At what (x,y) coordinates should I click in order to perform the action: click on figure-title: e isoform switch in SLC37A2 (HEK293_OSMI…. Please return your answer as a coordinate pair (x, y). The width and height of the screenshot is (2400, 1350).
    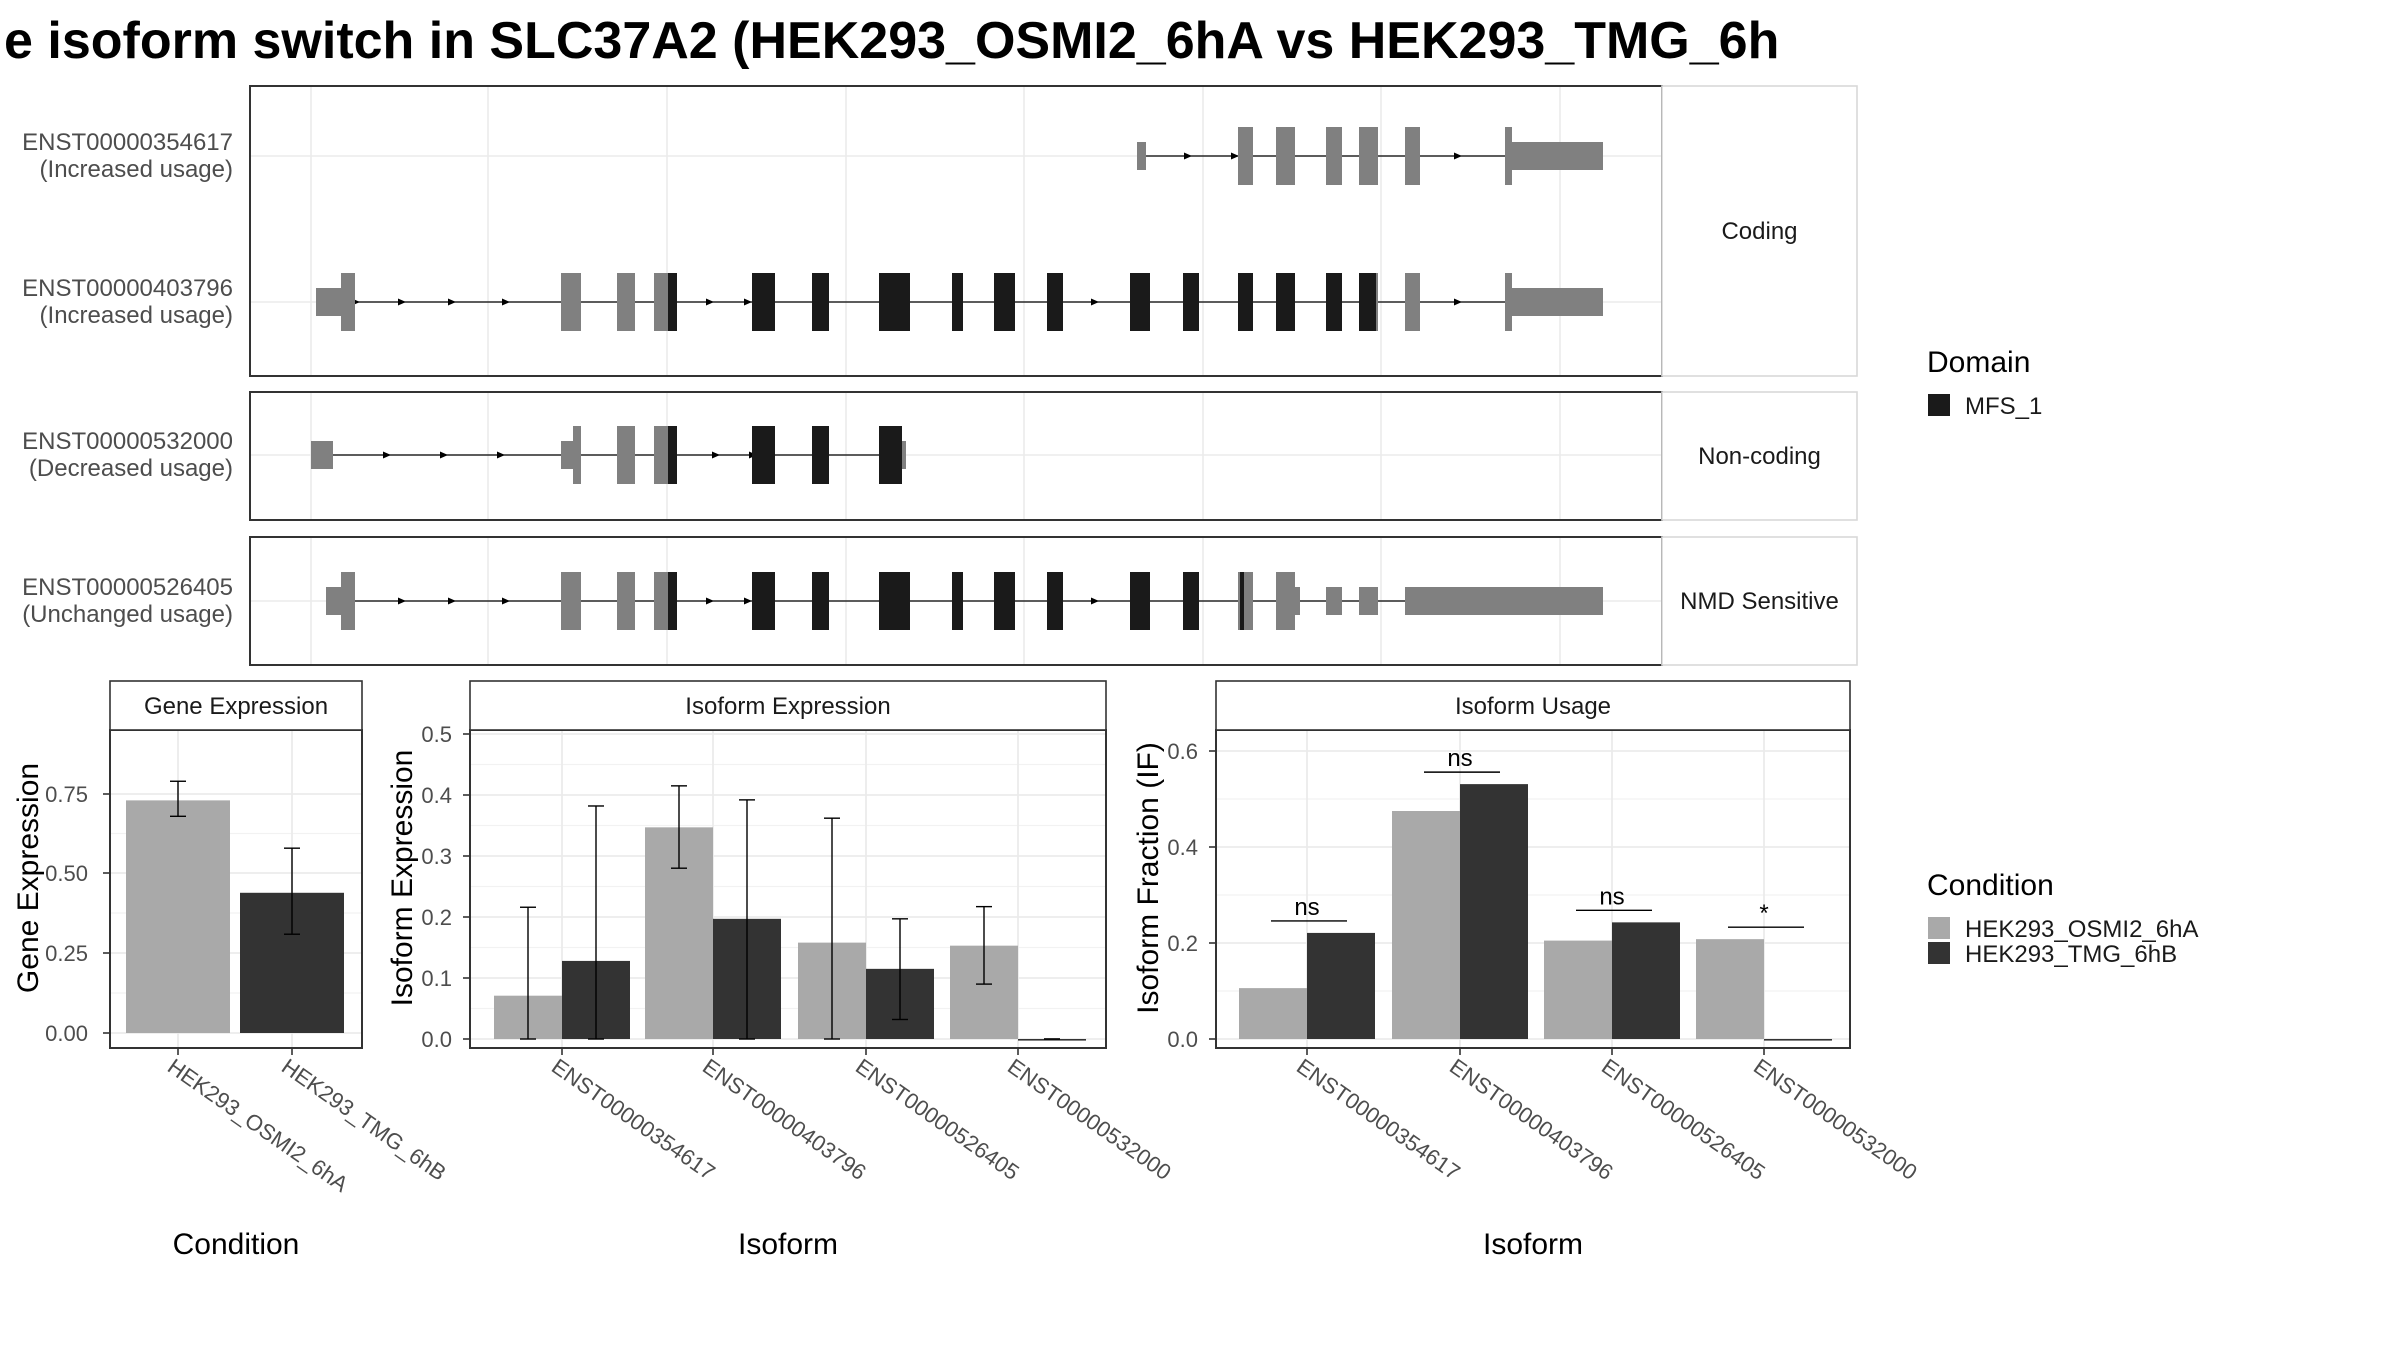
    Looking at the image, I should click on (891, 41).